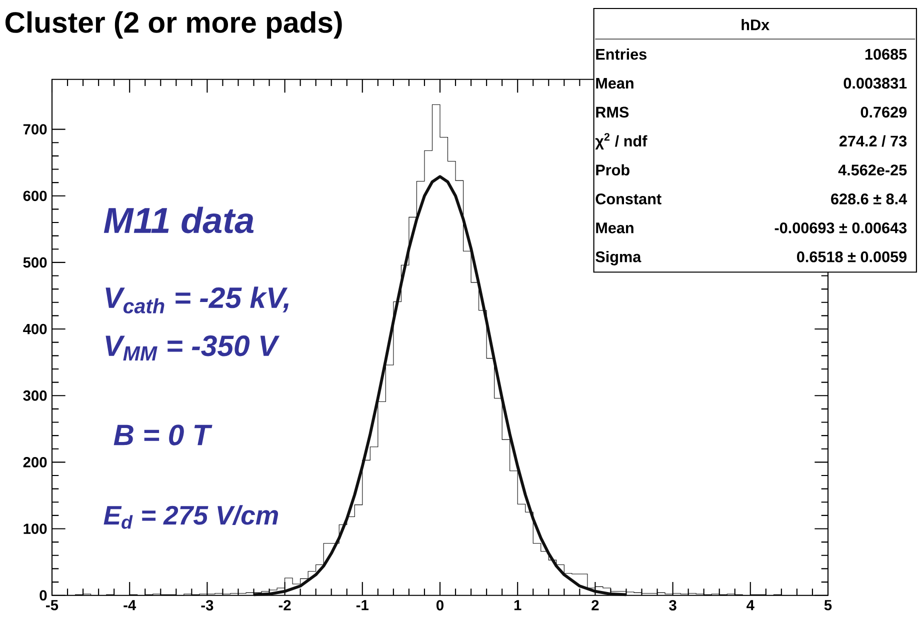 The image size is (922, 618). I want to click on text: hDx, so click(756, 24).